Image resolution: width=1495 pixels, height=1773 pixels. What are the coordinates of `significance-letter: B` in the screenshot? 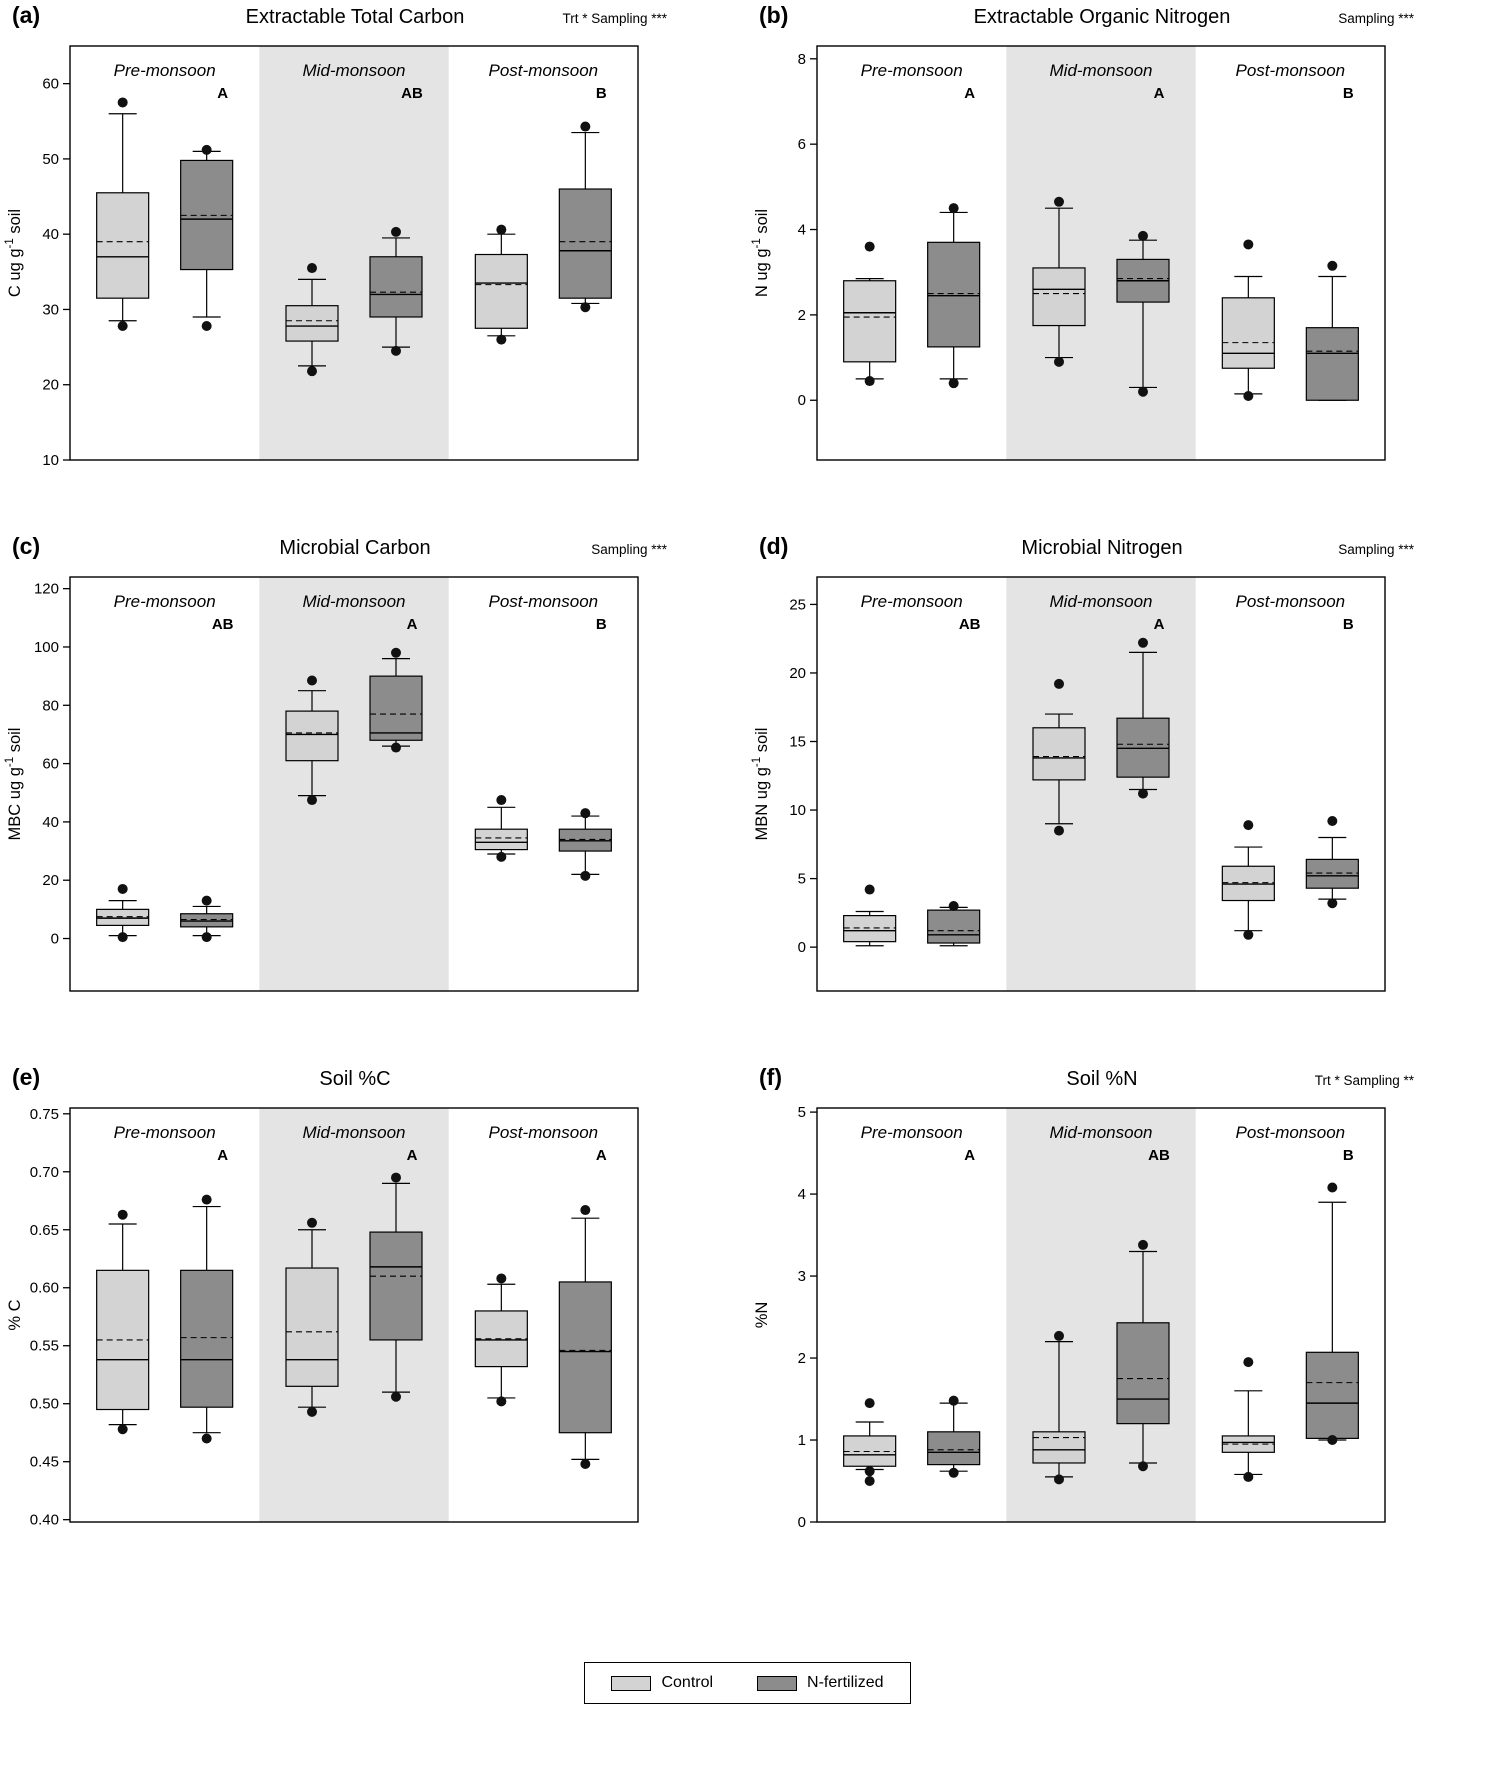 It's located at (601, 624).